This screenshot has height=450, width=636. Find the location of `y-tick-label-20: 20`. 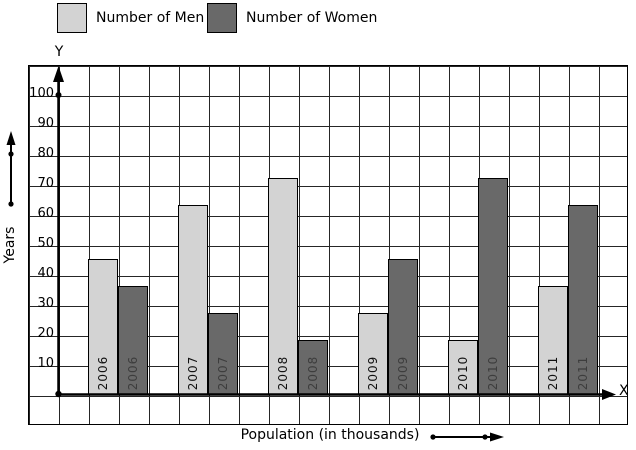

y-tick-label-20: 20 is located at coordinates (45, 333).